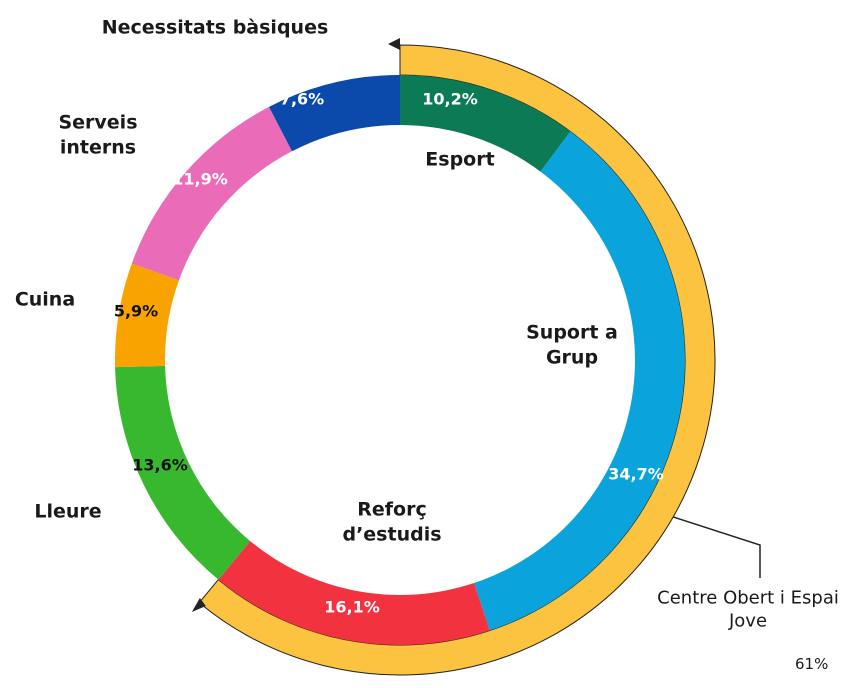  Describe the element at coordinates (352, 607) in the screenshot. I see `value-label: 16,1%` at that location.